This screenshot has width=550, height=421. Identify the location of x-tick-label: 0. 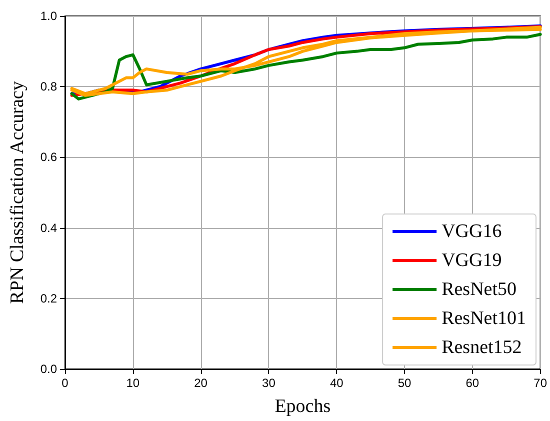
(65, 383).